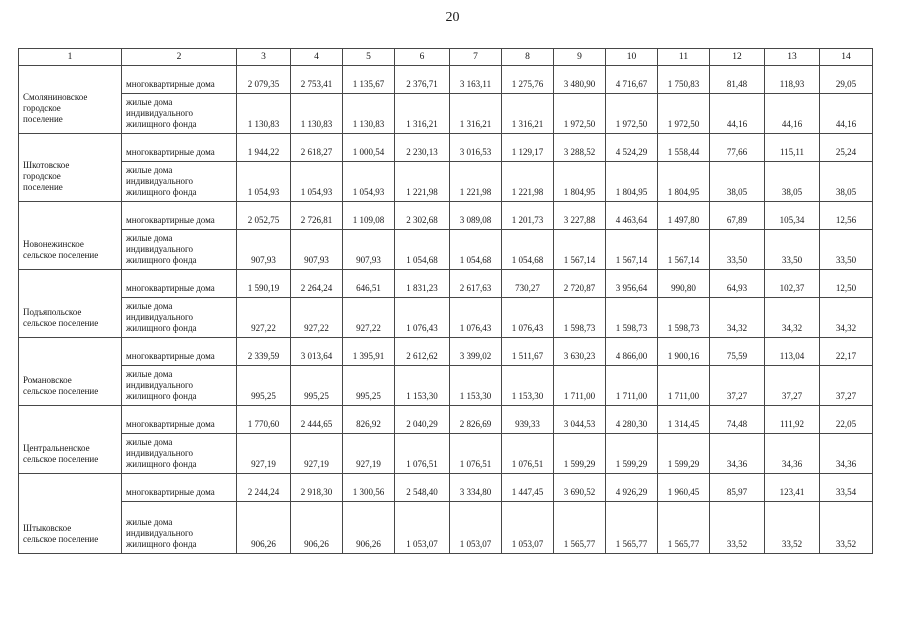  What do you see at coordinates (737, 351) in the screenshot?
I see `value-cell: 75,59` at bounding box center [737, 351].